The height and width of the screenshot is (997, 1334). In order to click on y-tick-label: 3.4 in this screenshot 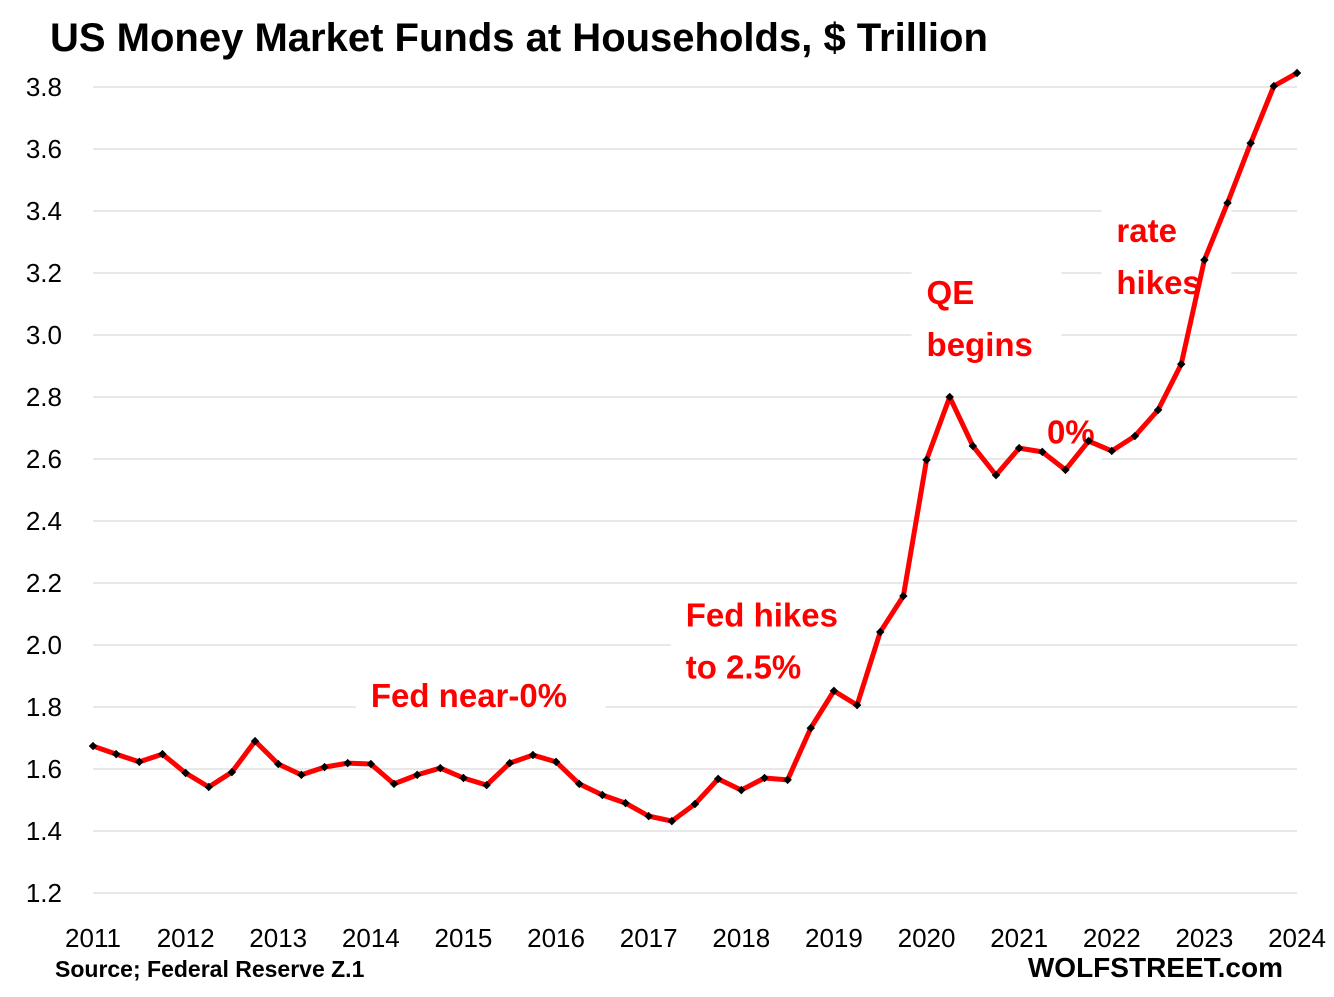, I will do `click(44, 211)`.